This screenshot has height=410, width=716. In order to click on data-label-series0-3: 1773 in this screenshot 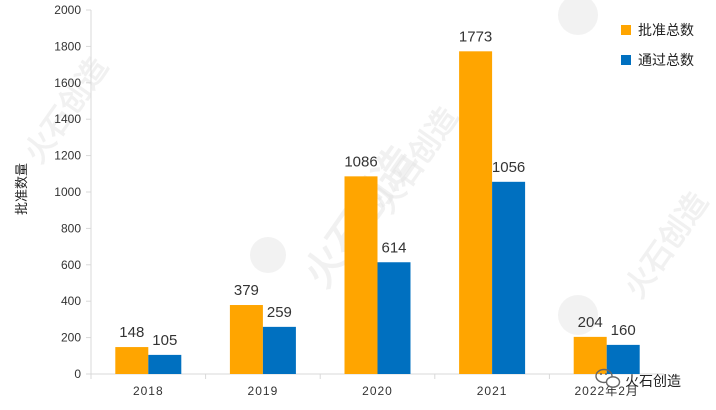, I will do `click(475, 36)`.